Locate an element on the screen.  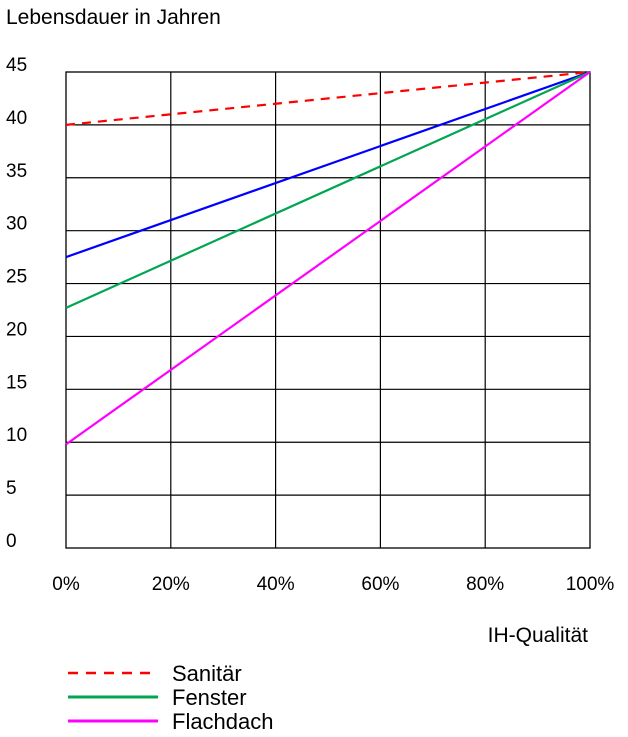
y-tick-label: 45 is located at coordinates (16, 65).